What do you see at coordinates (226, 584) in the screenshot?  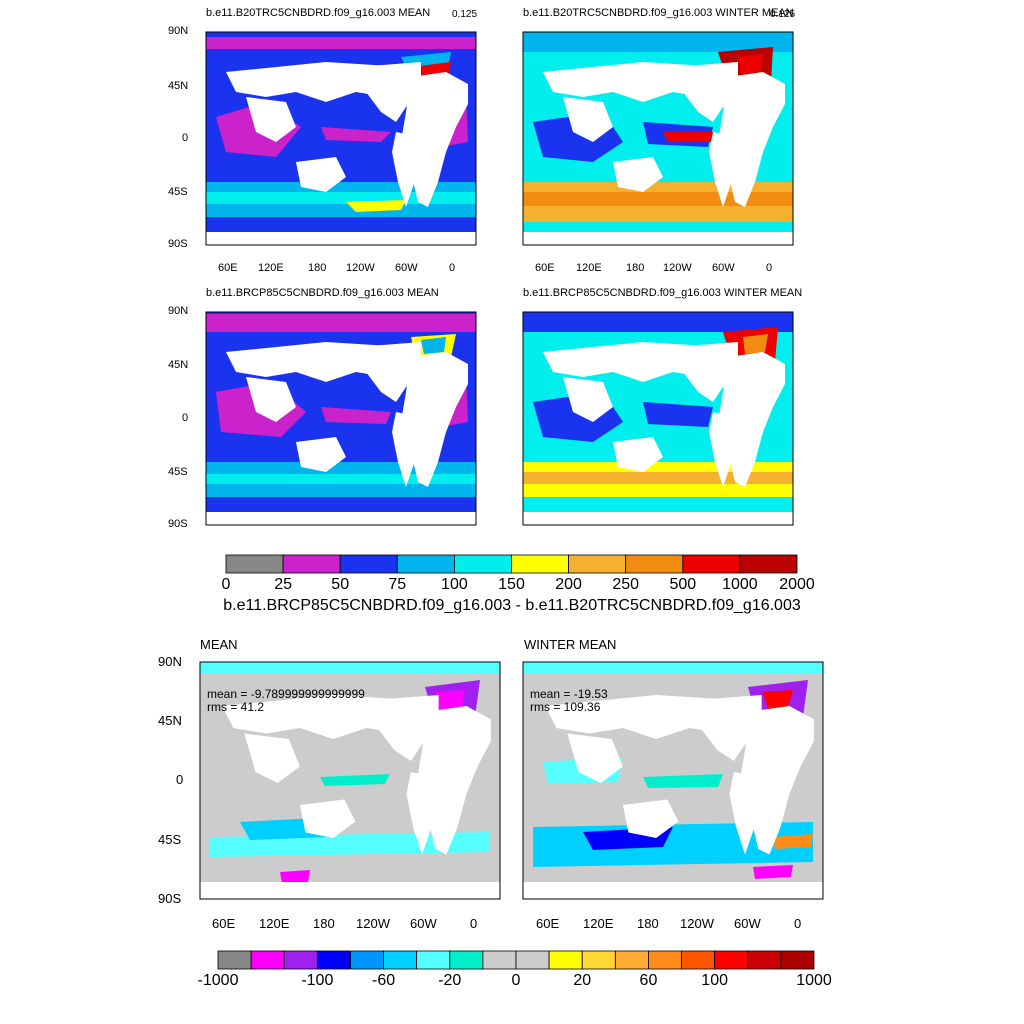 I see `colorbar-top-label: 0` at bounding box center [226, 584].